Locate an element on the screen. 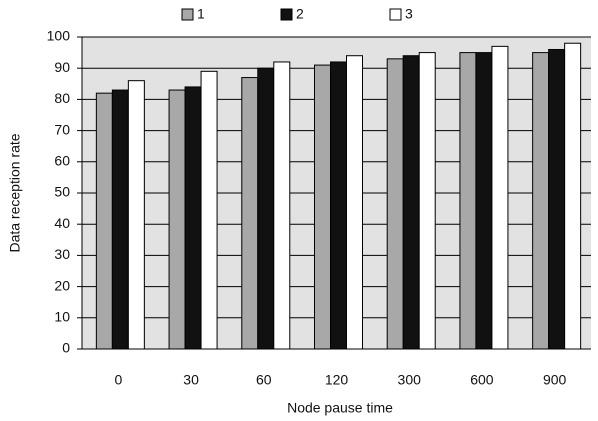  y-tick-label: 60 is located at coordinates (62, 161).